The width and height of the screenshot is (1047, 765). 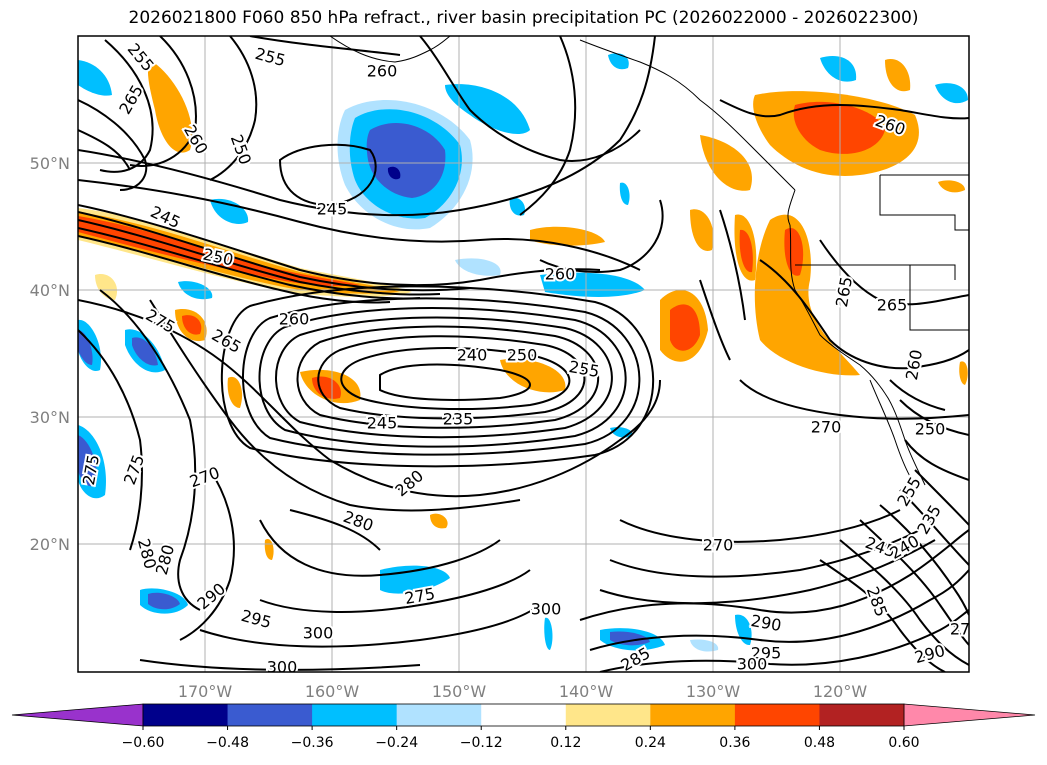 I want to click on lat-label-50n: 50°N, so click(x=50, y=163).